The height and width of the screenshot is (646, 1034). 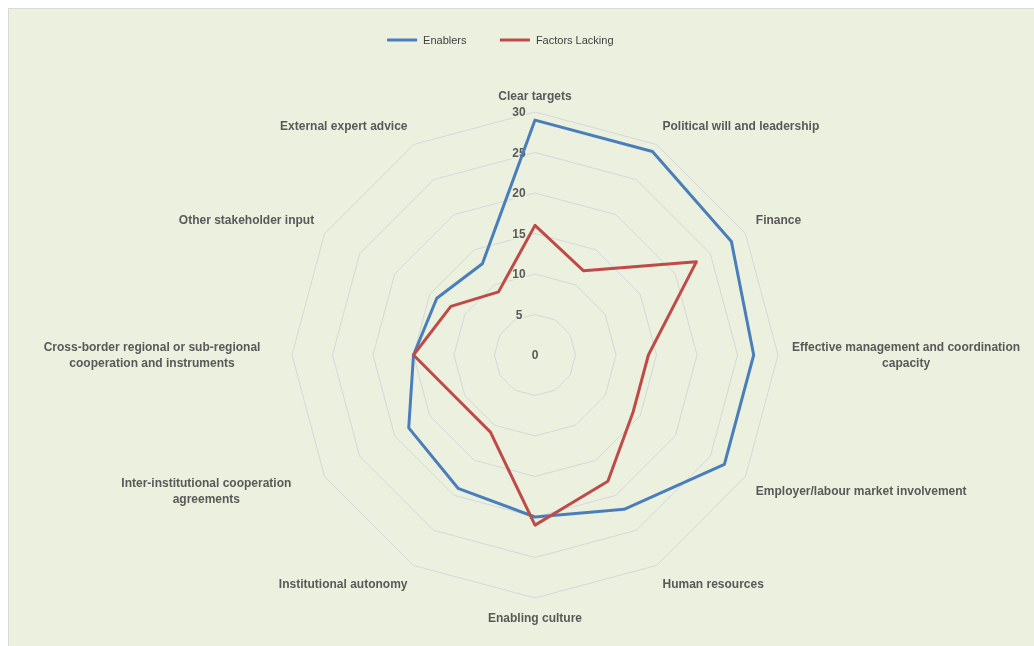 What do you see at coordinates (906, 355) in the screenshot?
I see `spoke-label: Effective management and coordination capacity` at bounding box center [906, 355].